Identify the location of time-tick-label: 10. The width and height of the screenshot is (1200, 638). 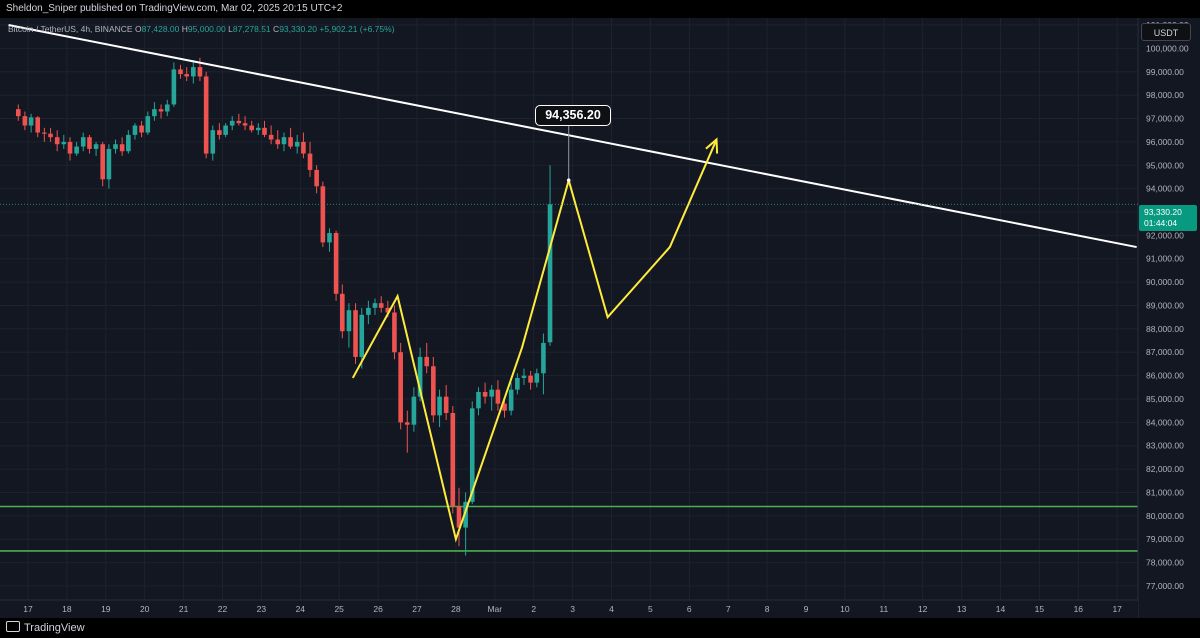
(845, 609).